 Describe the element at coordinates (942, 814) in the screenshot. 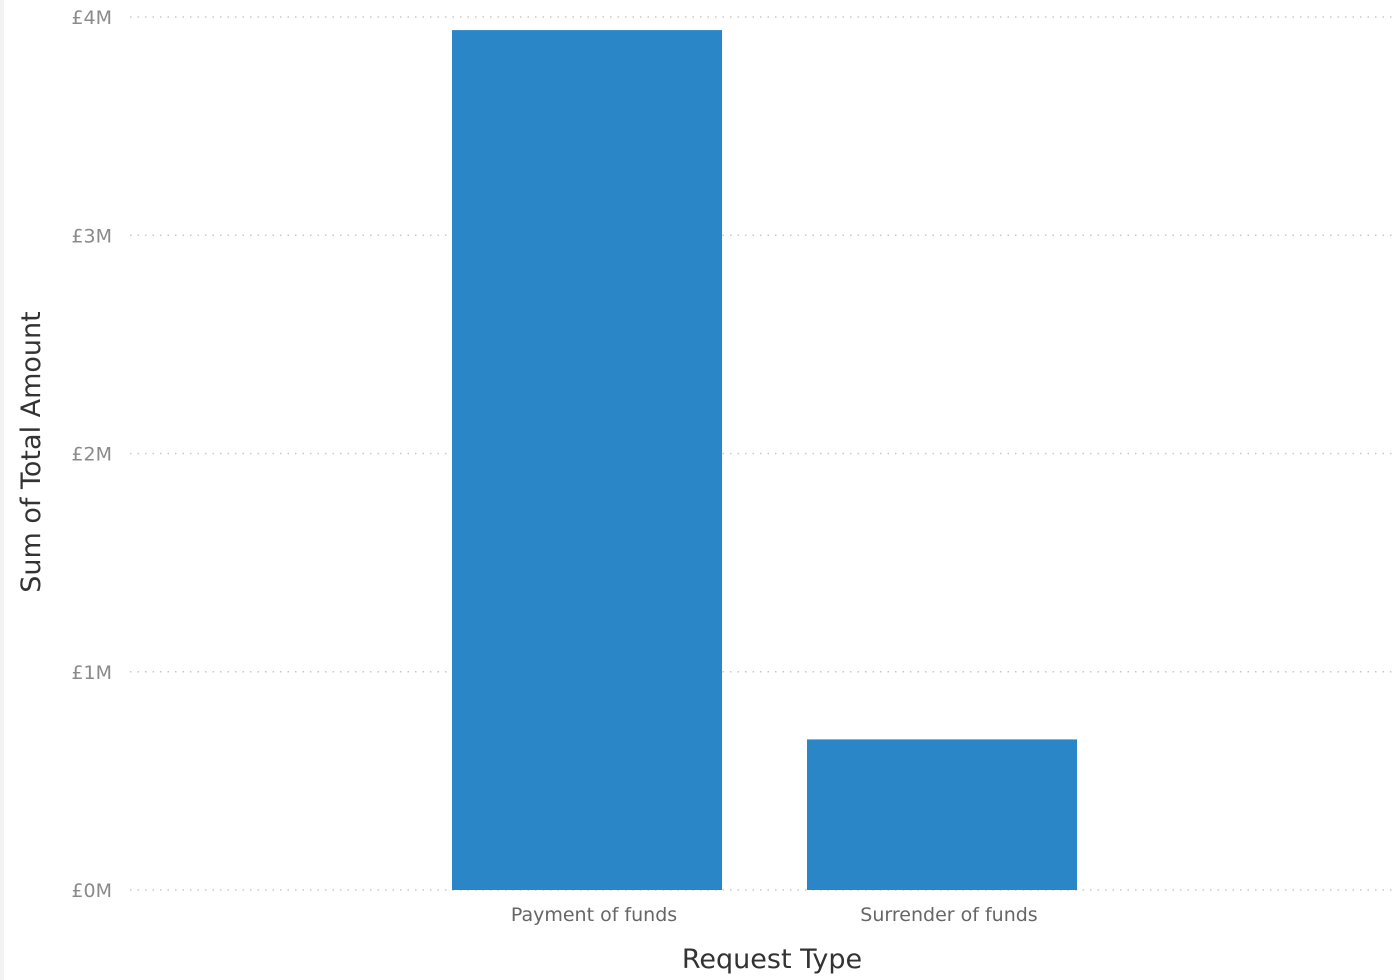

I see `bar` at that location.